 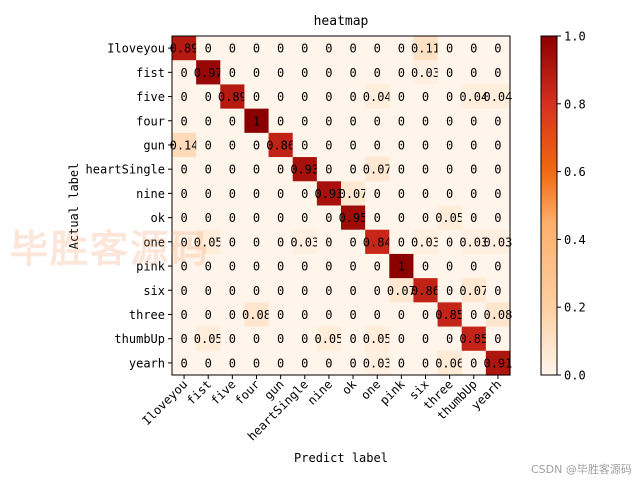 What do you see at coordinates (125, 170) in the screenshot?
I see `y-tick-label: heartSingle` at bounding box center [125, 170].